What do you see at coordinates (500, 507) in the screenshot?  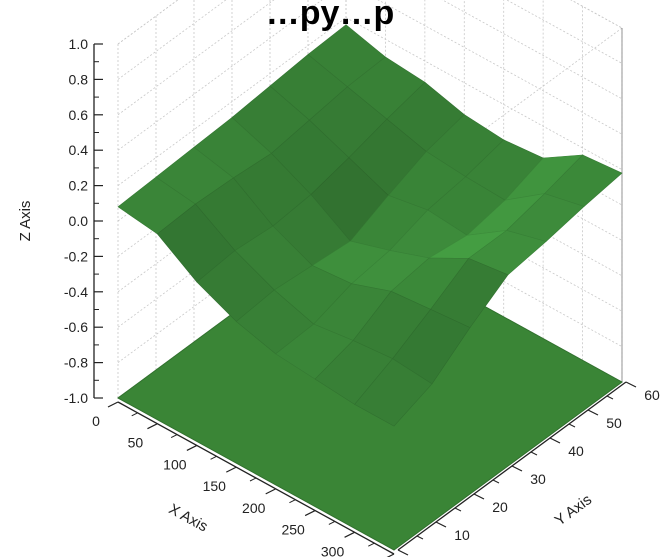 I see `y-tick-label: 20` at bounding box center [500, 507].